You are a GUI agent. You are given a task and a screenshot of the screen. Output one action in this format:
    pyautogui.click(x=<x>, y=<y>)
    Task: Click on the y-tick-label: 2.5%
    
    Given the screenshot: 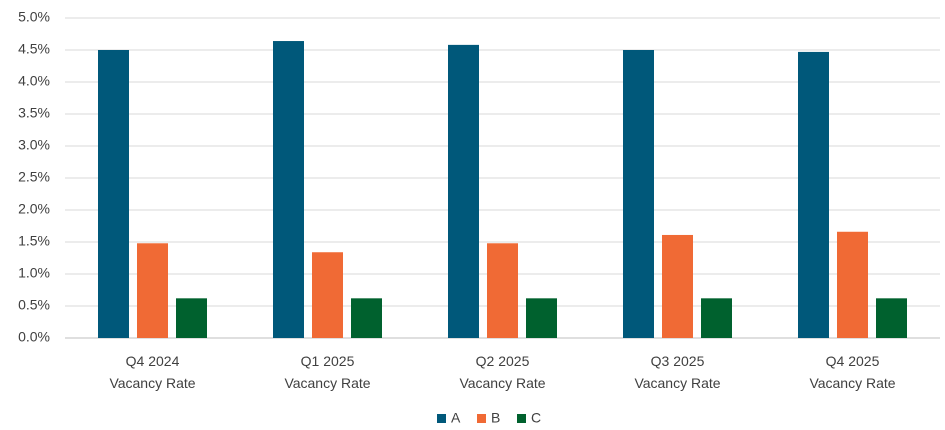 What is the action you would take?
    pyautogui.click(x=34, y=177)
    